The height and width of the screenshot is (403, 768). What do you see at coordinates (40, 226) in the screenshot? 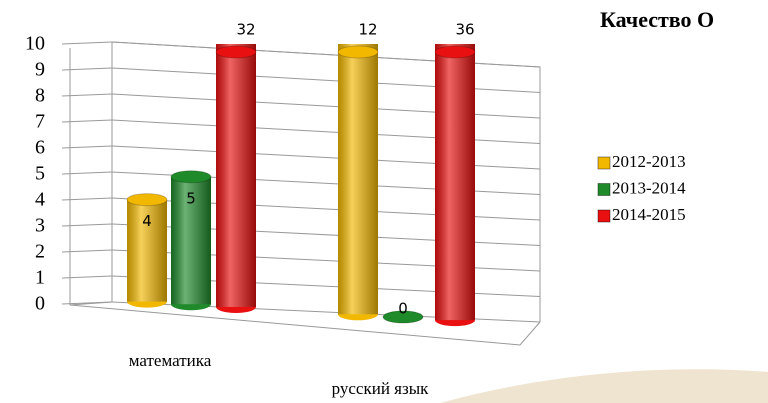
I see `y-tick-label: 3` at bounding box center [40, 226].